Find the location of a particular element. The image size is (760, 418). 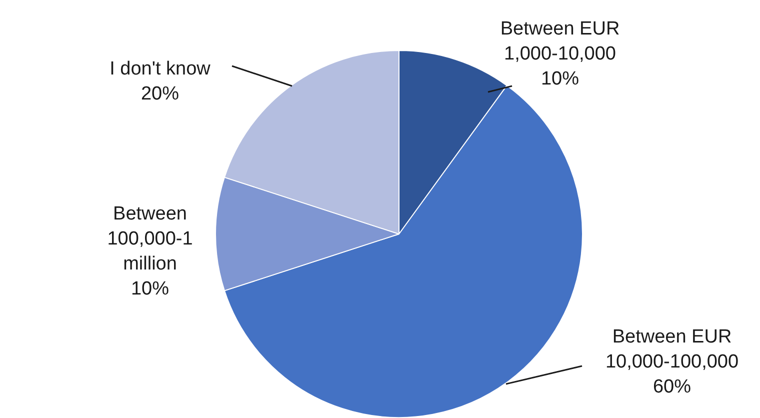

slice-label: I don't know is located at coordinates (160, 69).